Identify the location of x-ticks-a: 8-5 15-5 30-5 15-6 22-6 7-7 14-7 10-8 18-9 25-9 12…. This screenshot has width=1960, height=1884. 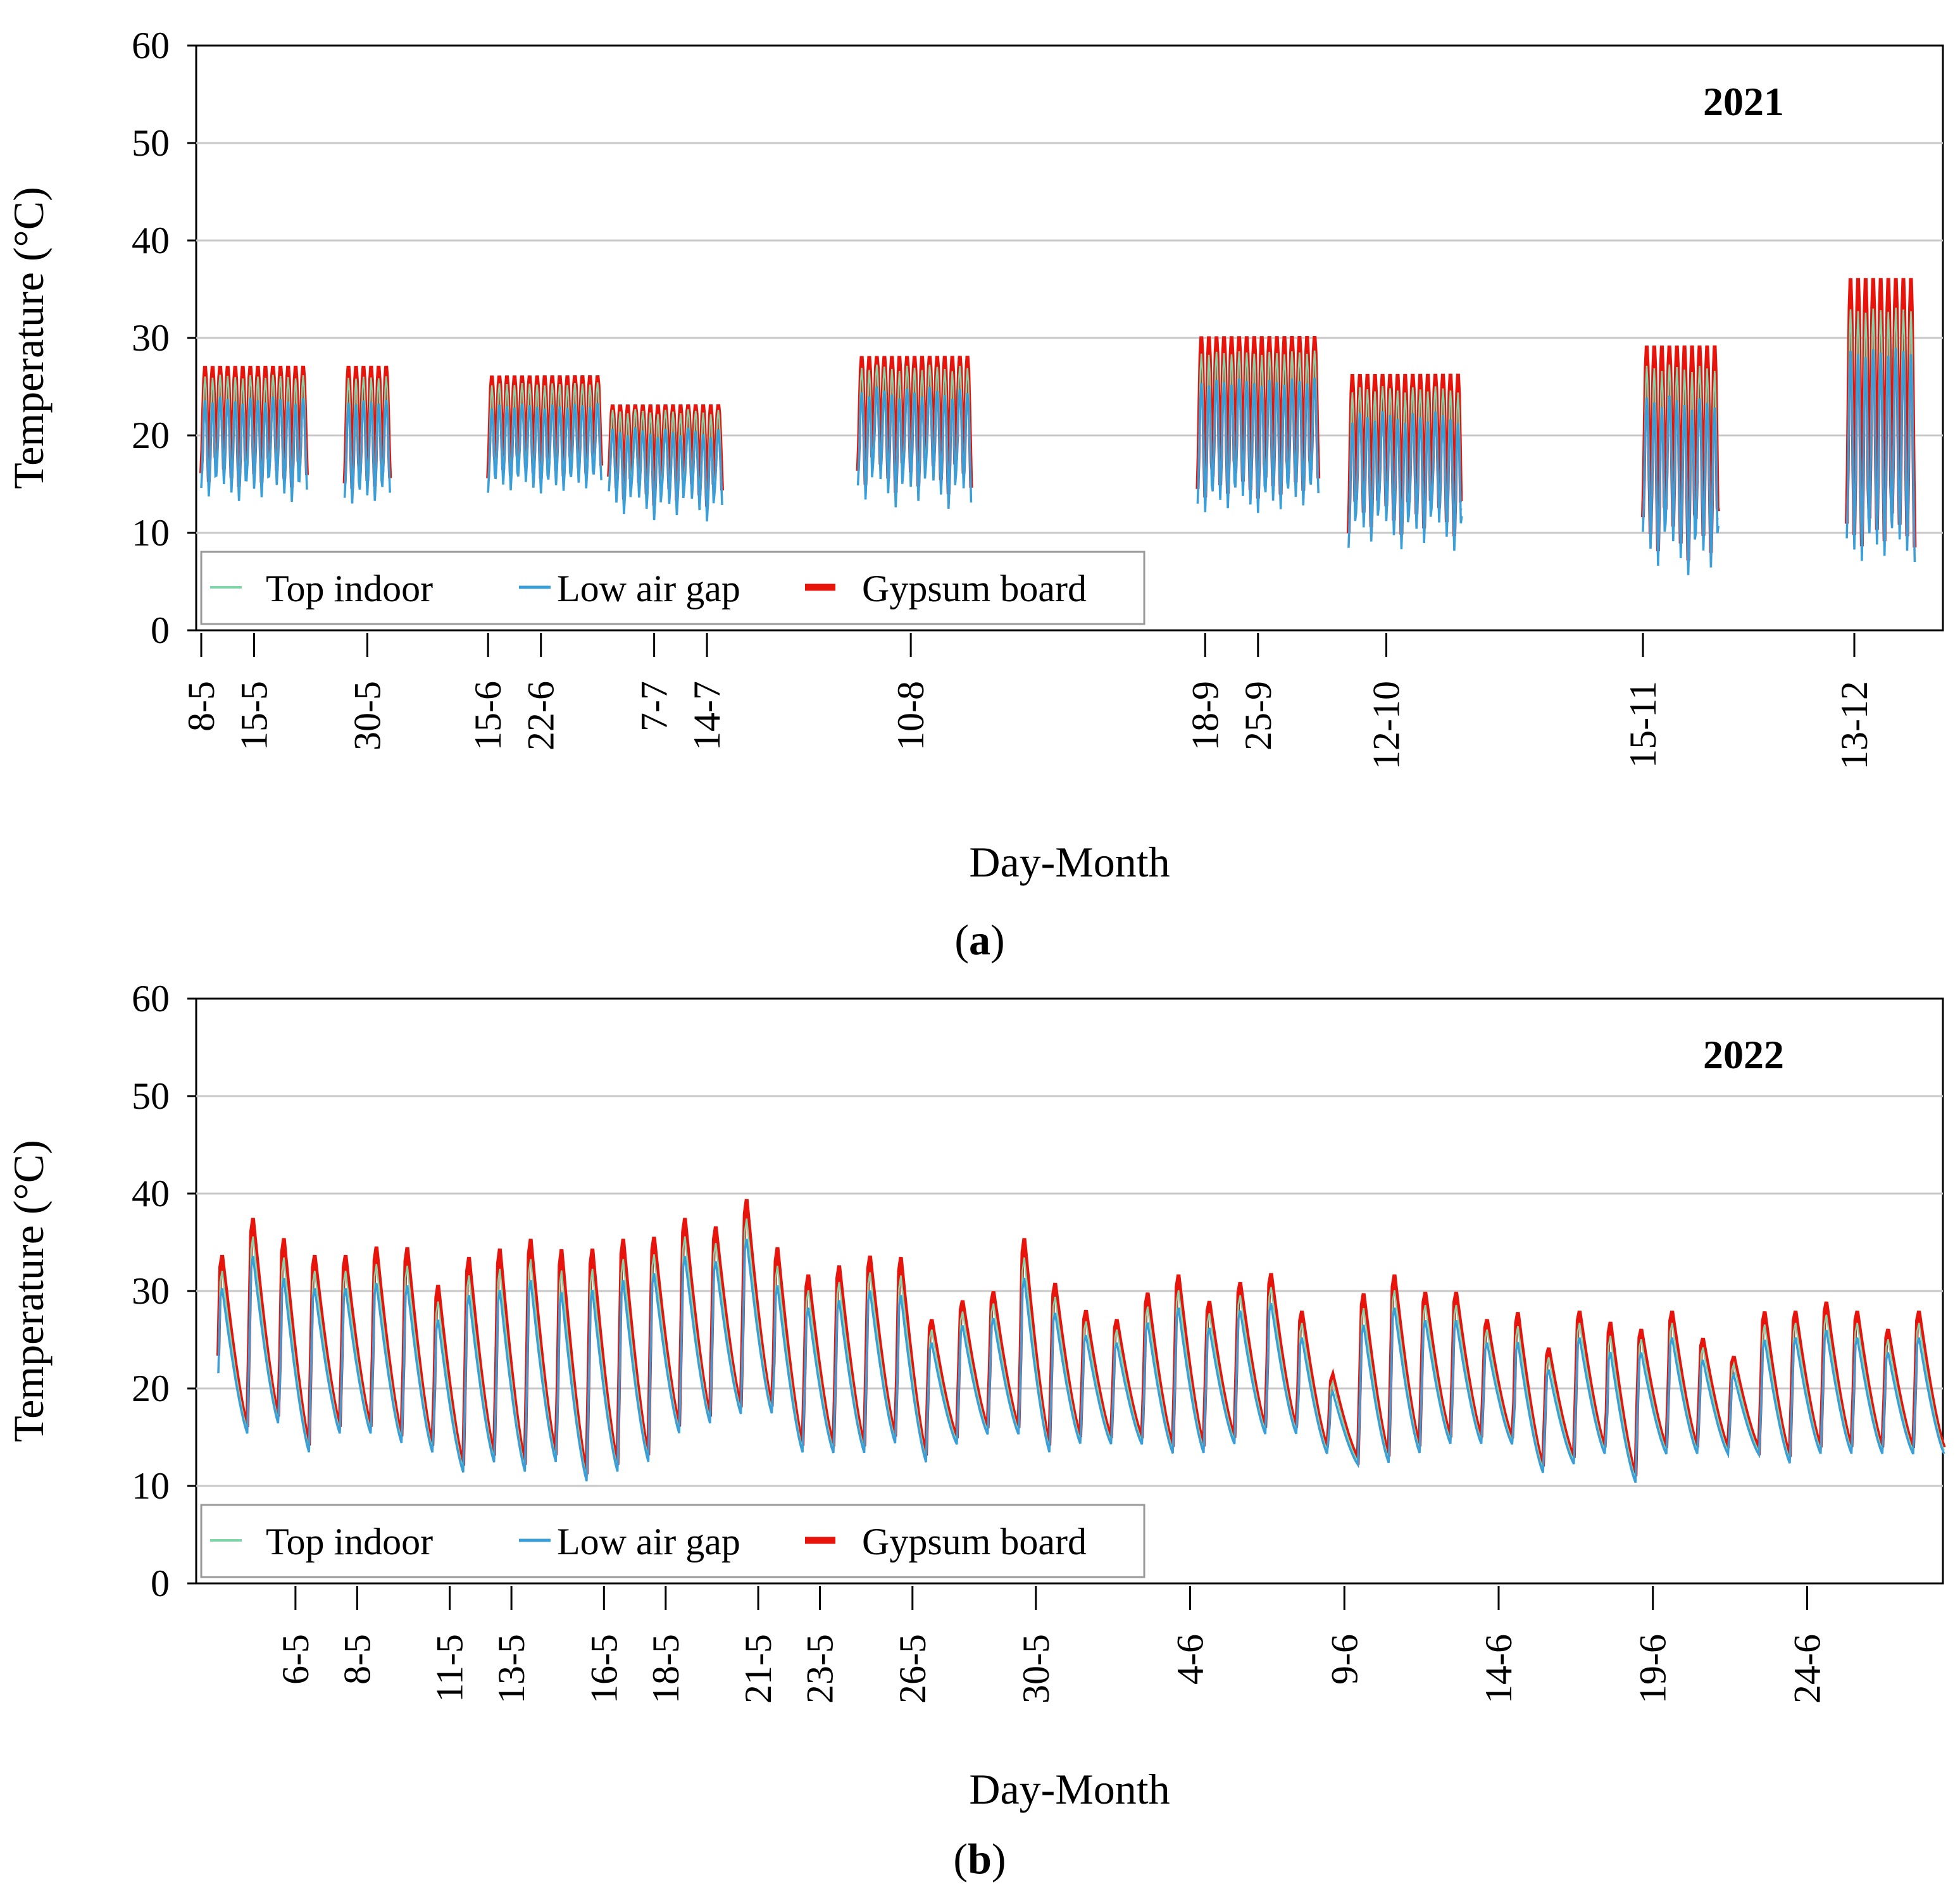
(1027, 701).